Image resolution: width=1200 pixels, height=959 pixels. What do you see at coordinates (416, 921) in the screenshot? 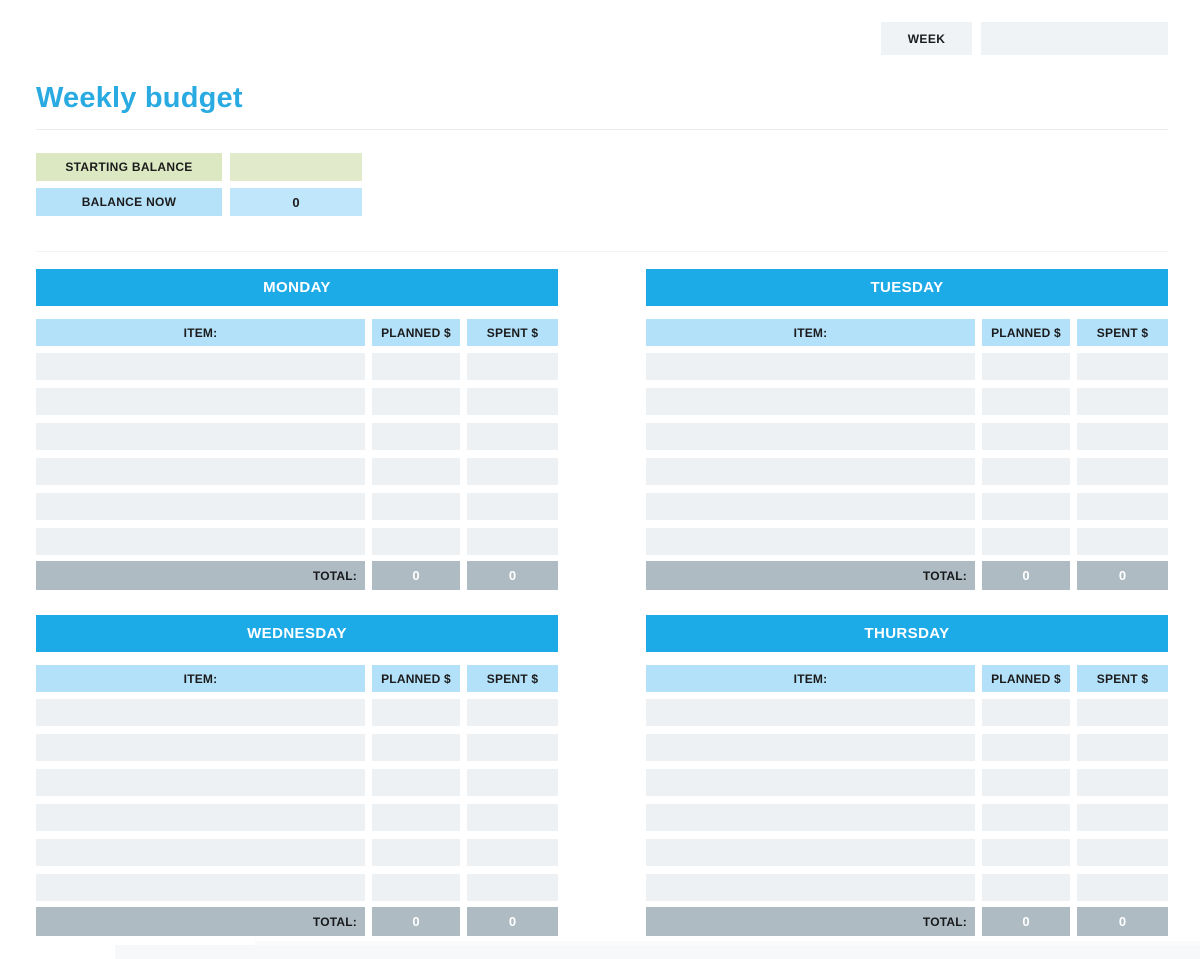
I see `total-planned-value: 0` at bounding box center [416, 921].